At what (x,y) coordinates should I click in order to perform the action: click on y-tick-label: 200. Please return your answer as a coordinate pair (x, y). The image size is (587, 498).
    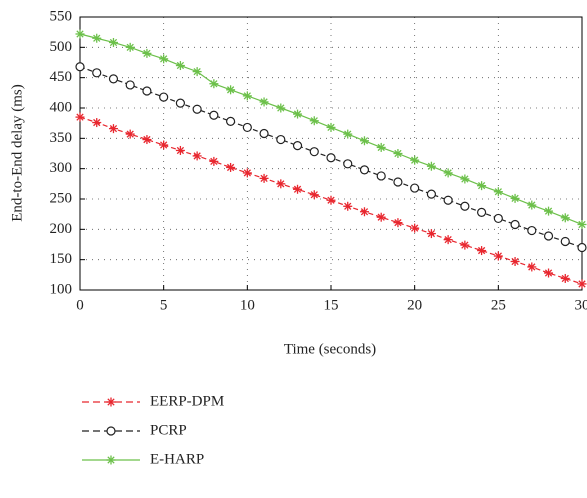
    Looking at the image, I should click on (61, 229).